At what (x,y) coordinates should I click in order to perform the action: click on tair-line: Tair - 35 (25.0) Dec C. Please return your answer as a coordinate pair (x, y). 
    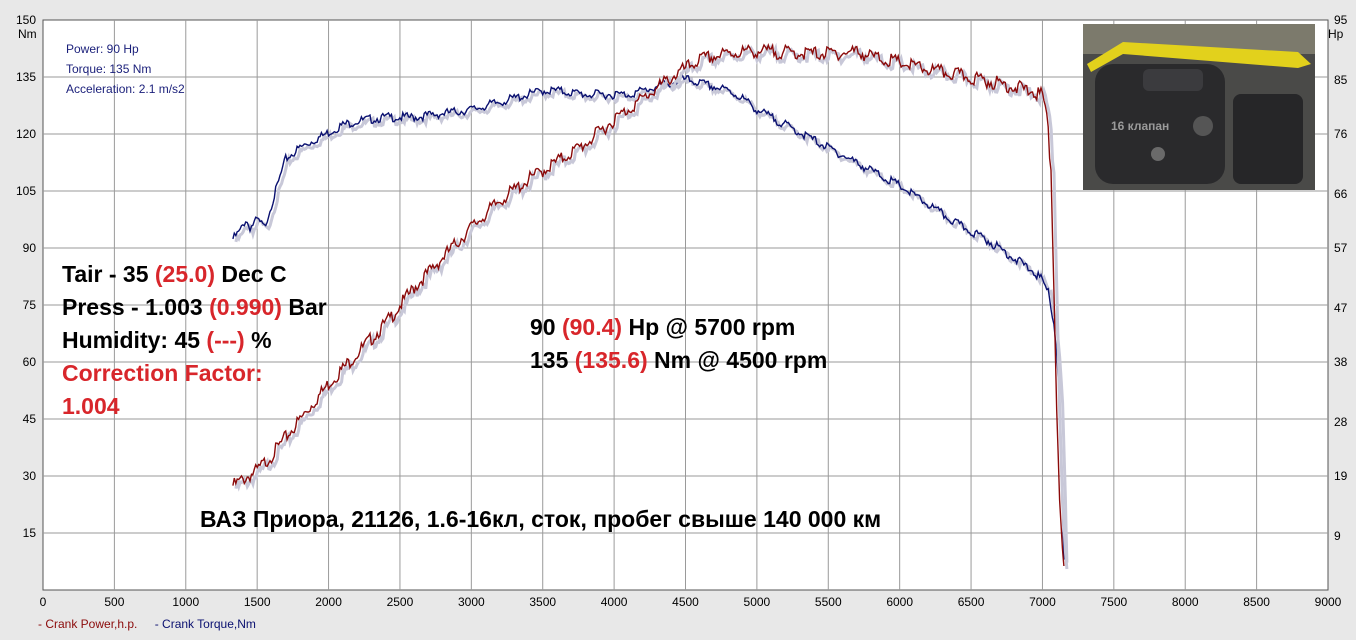
    Looking at the image, I should click on (194, 274).